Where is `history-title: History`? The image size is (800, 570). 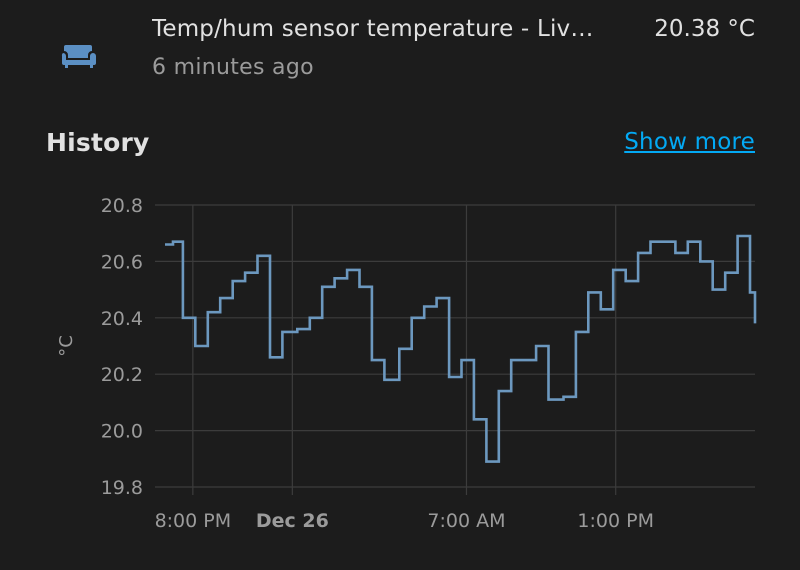 history-title: History is located at coordinates (98, 142).